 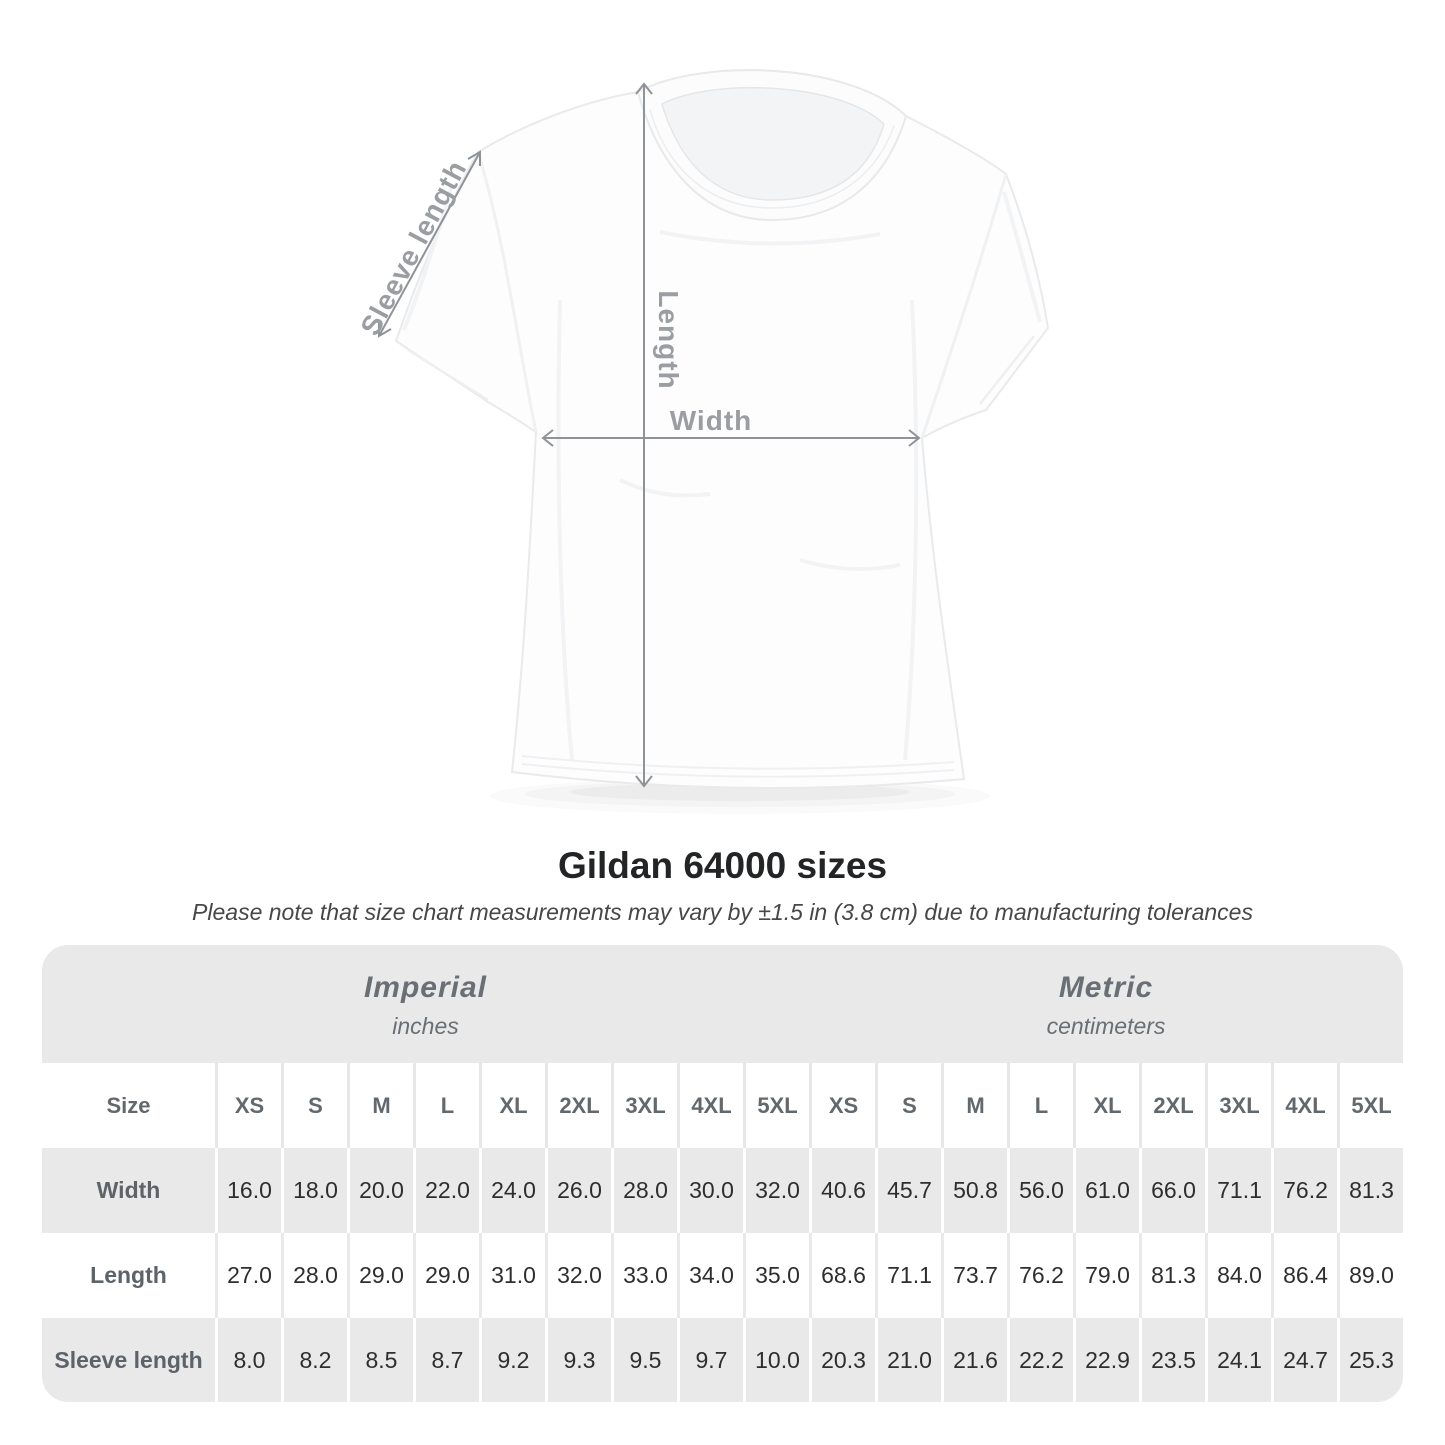 I want to click on size-header: Size, so click(x=128, y=1105).